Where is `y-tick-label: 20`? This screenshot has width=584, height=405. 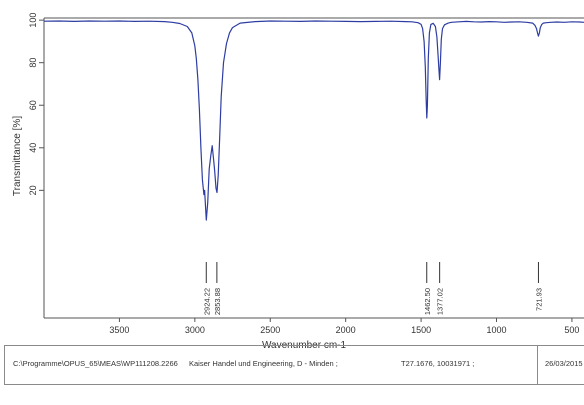 y-tick-label: 20 is located at coordinates (33, 190).